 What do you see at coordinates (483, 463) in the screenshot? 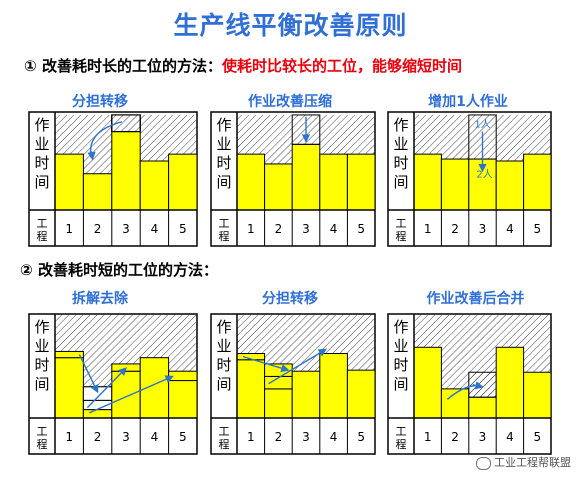
I see `wechat-icon` at bounding box center [483, 463].